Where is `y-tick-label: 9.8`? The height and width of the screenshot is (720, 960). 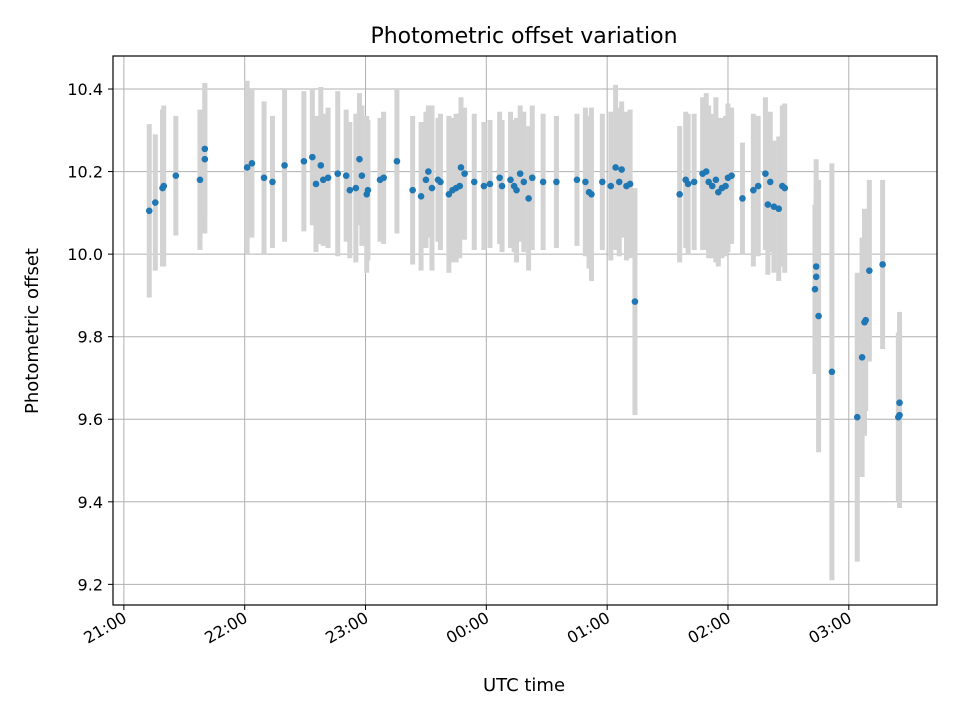
y-tick-label: 9.8 is located at coordinates (90, 337).